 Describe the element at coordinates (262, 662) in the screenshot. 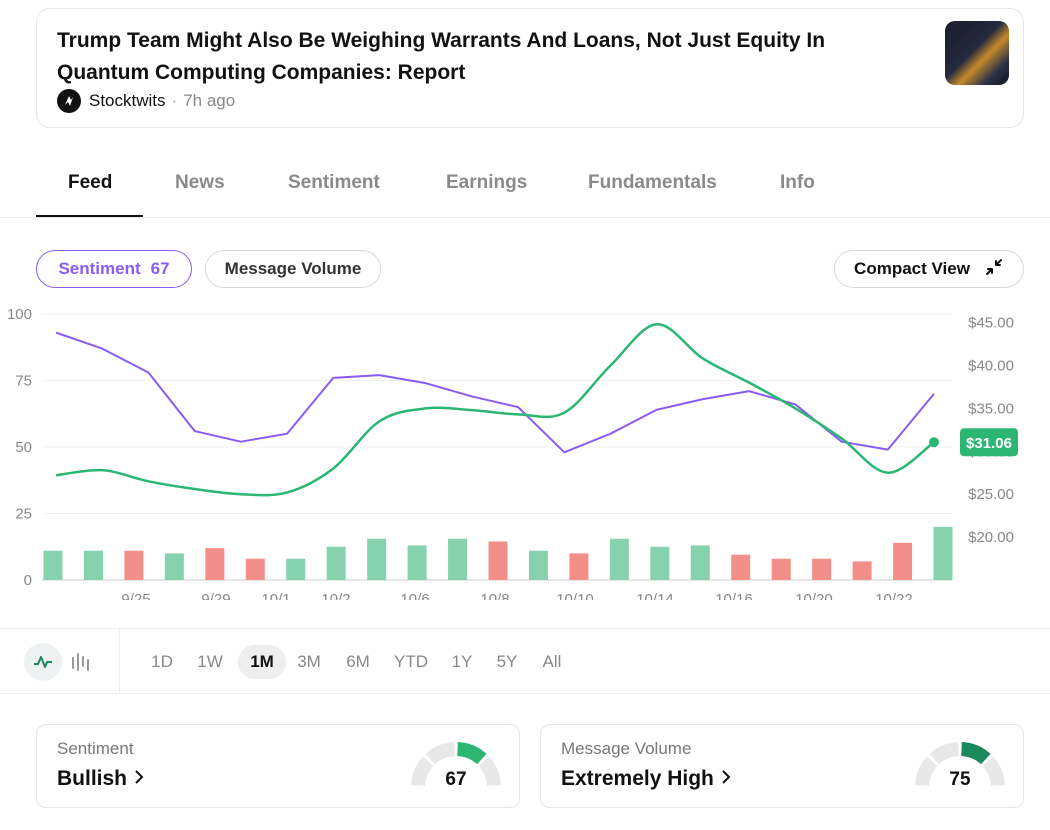

I see `range-1m: 1M` at that location.